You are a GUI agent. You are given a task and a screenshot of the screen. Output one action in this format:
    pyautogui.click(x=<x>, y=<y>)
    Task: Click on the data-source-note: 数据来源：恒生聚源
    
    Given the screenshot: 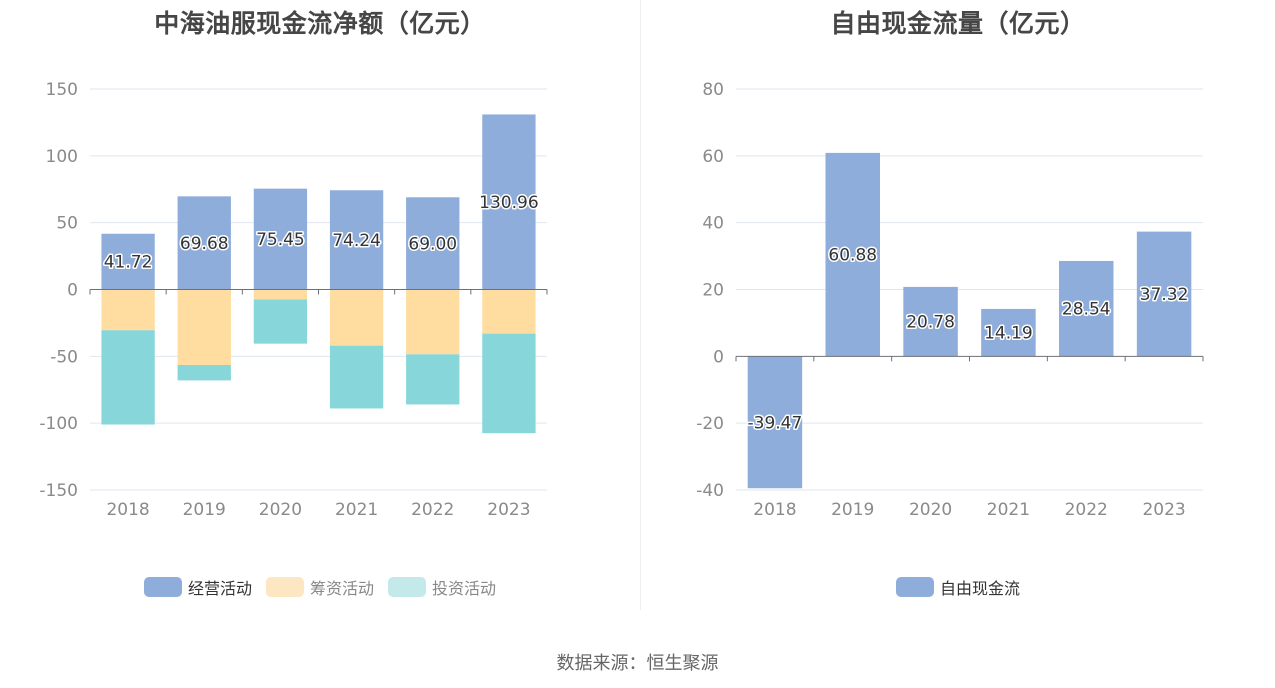 What is the action you would take?
    pyautogui.click(x=637, y=663)
    